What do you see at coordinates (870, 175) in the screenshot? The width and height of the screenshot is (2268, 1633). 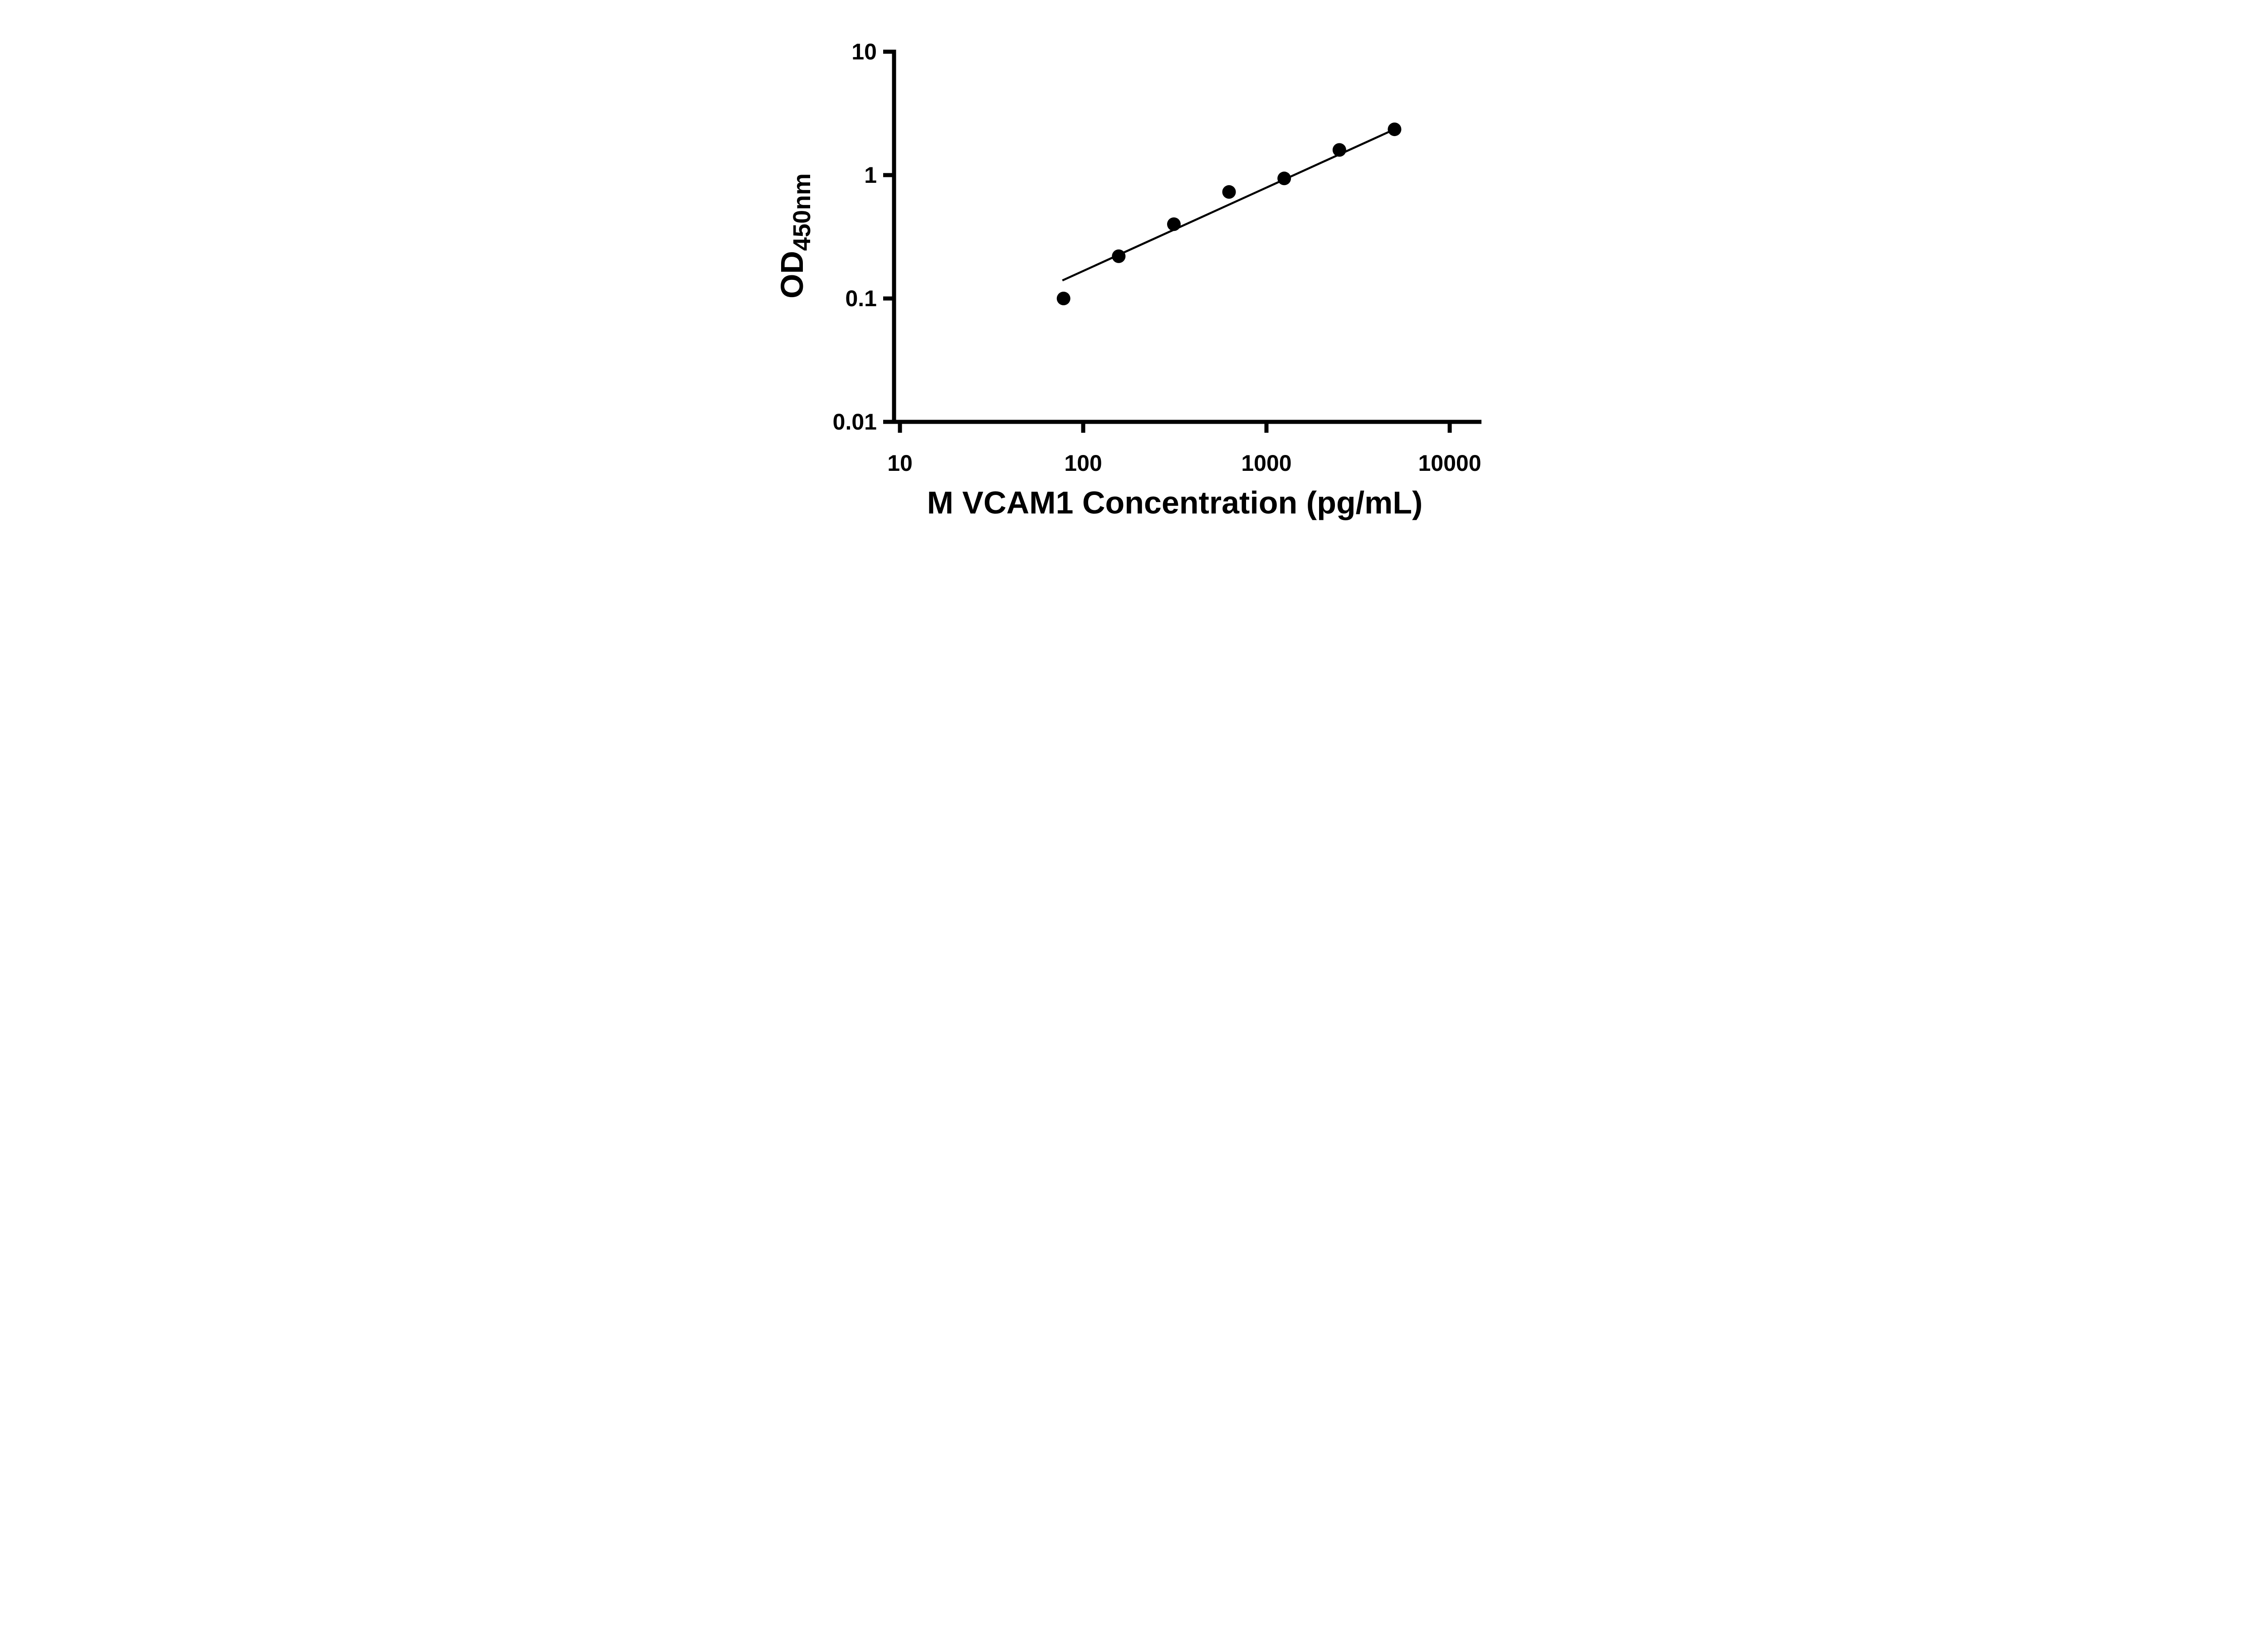 I see `y-tick-label: 1` at bounding box center [870, 175].